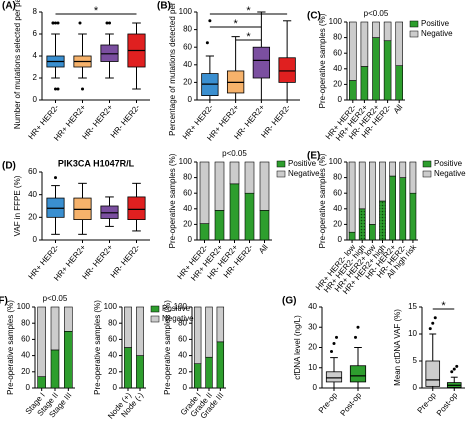  What do you see at coordinates (35, 55) in the screenshot?
I see `y-tick-label: 4` at bounding box center [35, 55].